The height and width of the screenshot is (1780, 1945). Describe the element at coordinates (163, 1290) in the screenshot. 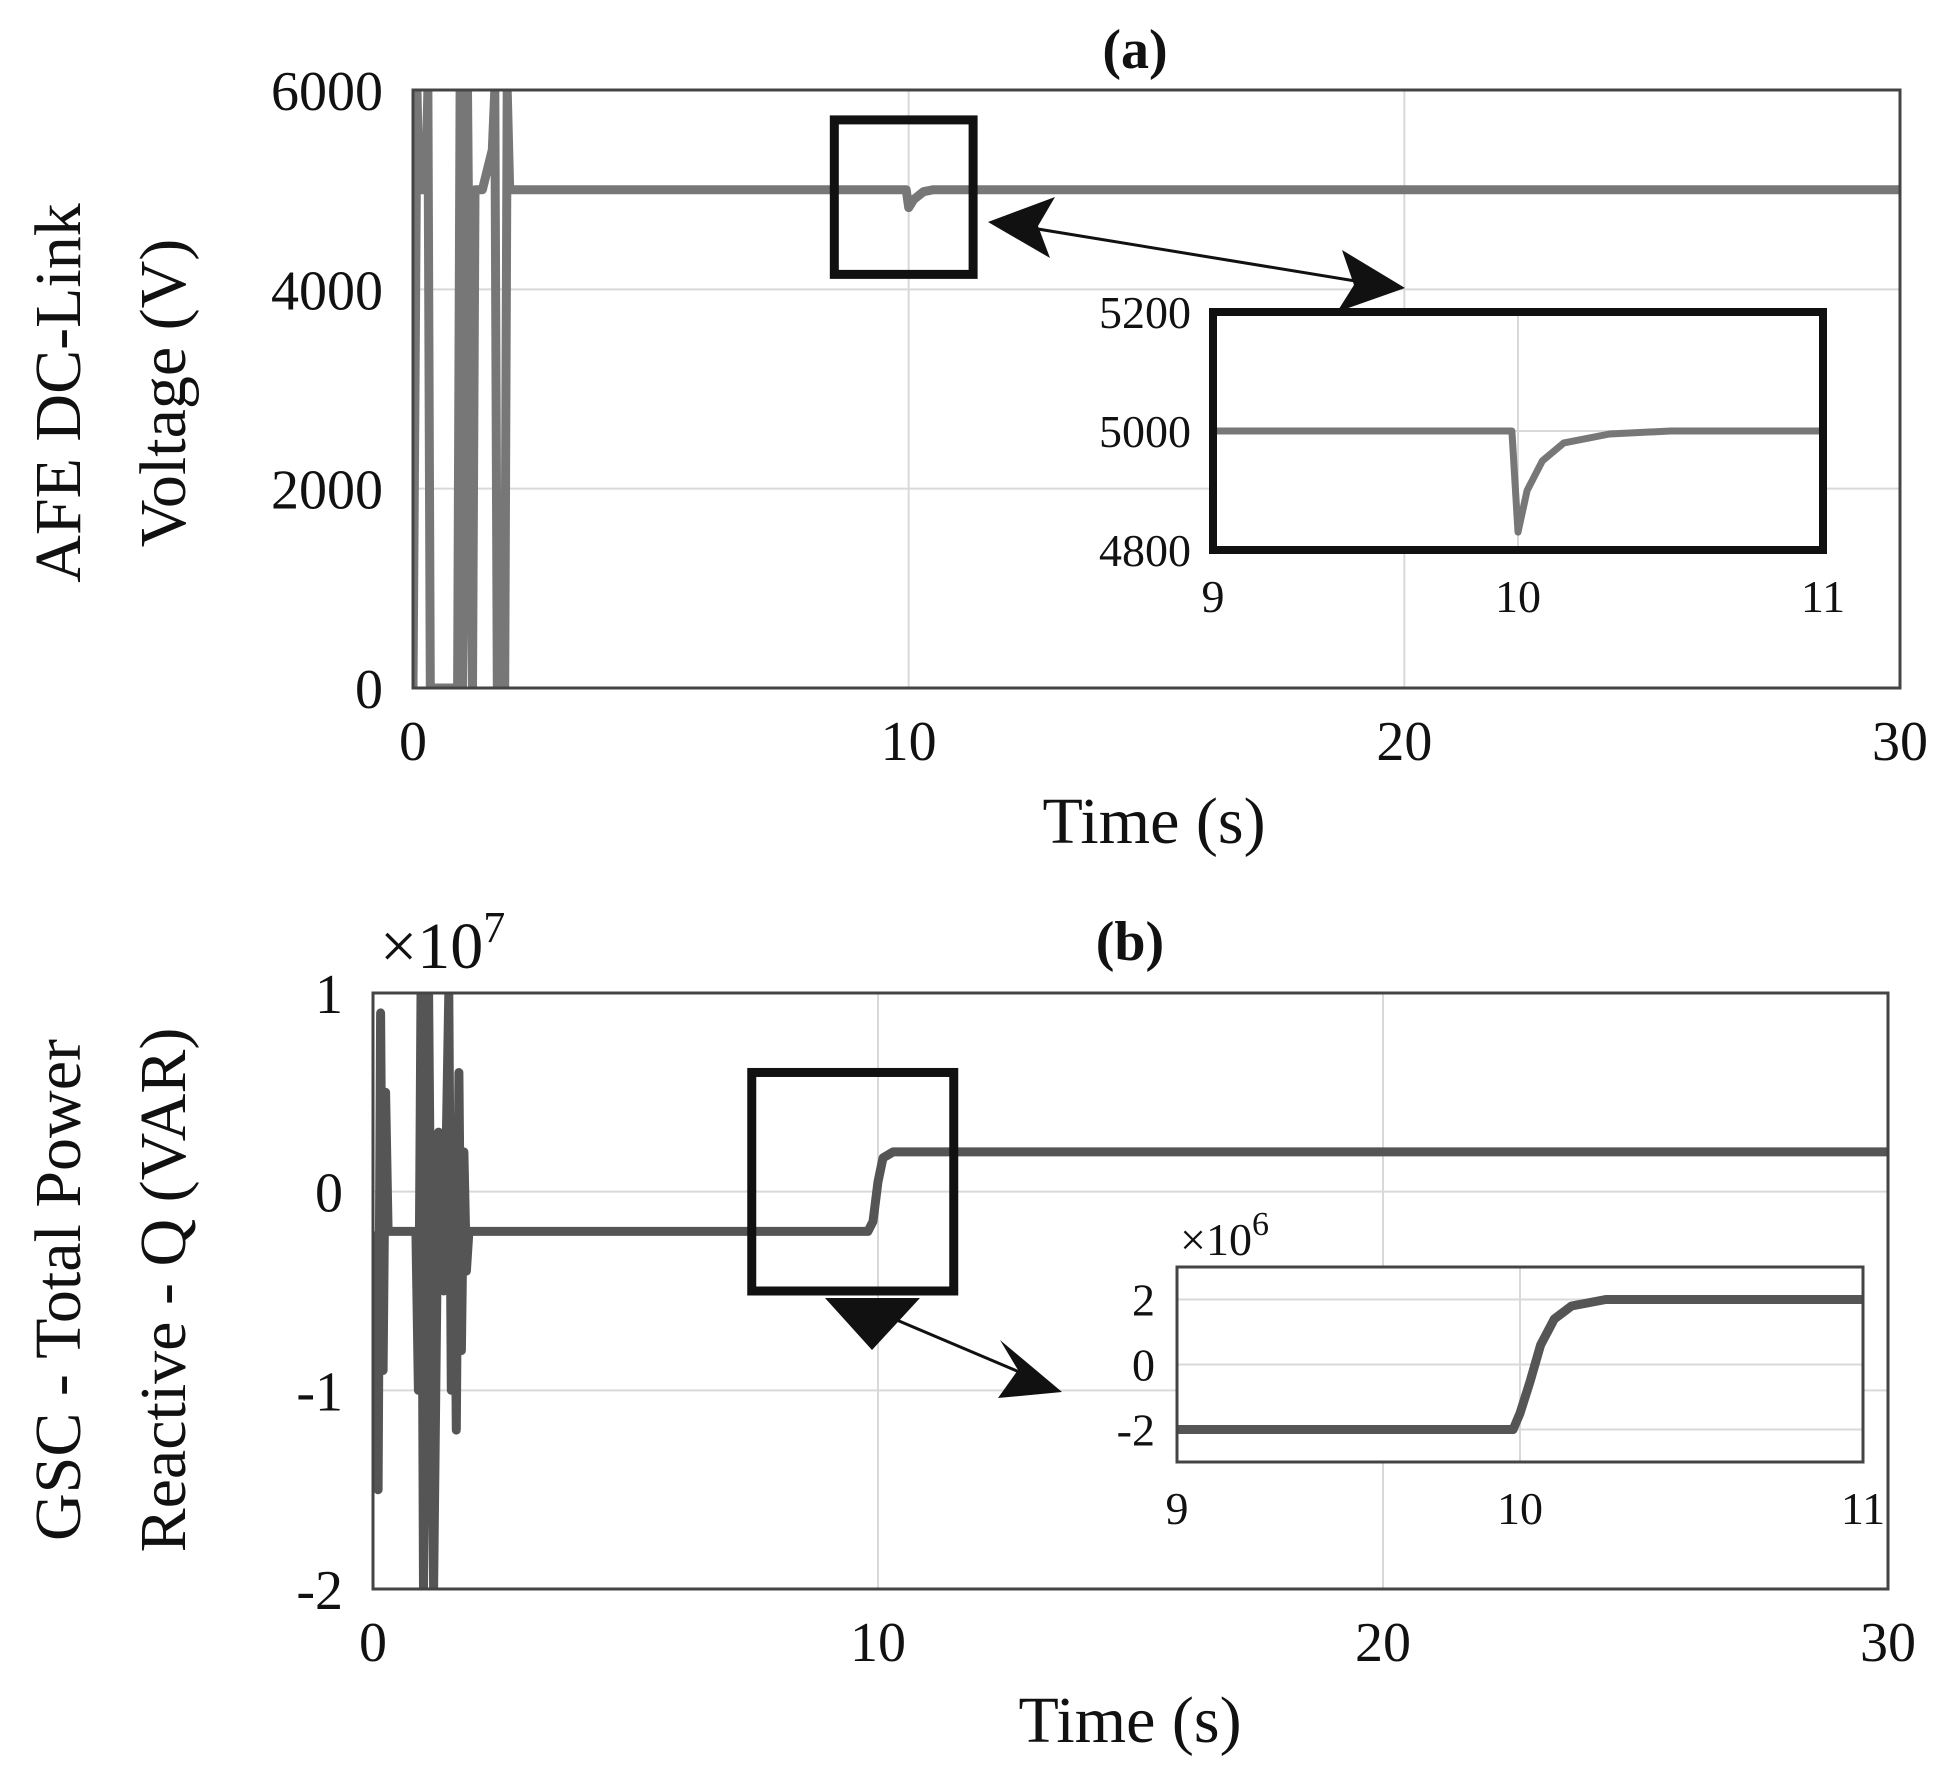

I see `panel-b-y-label-line2: Reactive - Q (VAR)` at that location.